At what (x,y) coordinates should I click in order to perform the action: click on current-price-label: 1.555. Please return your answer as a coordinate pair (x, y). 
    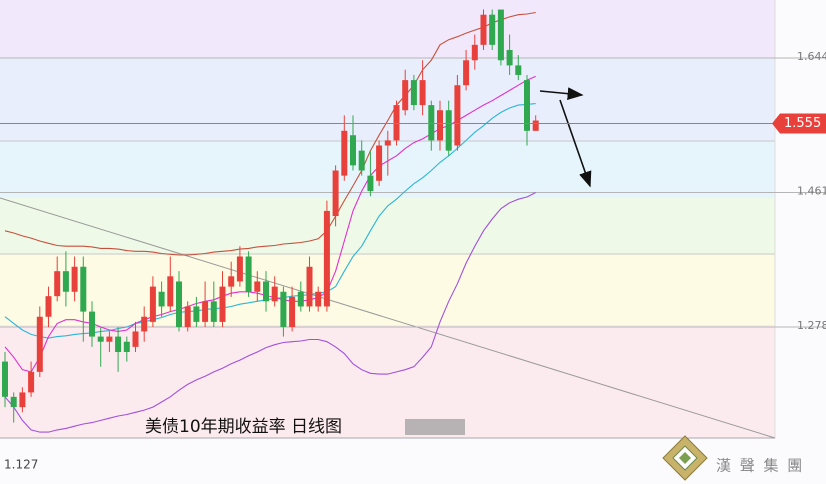
    Looking at the image, I should click on (802, 123).